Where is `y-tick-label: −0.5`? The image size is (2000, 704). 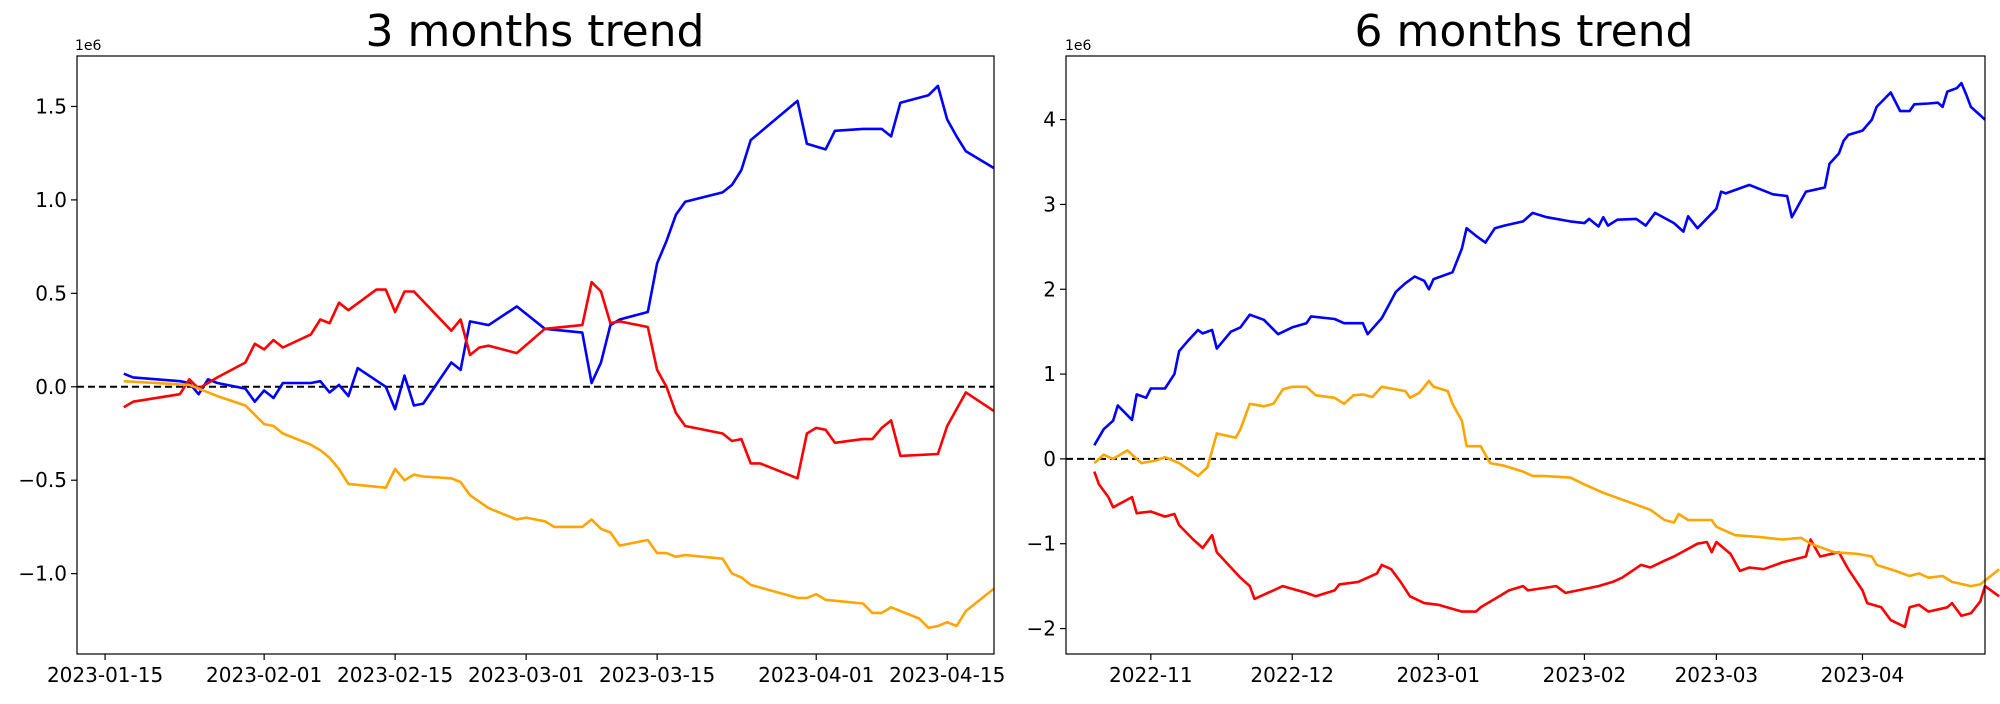
y-tick-label: −0.5 is located at coordinates (42, 480).